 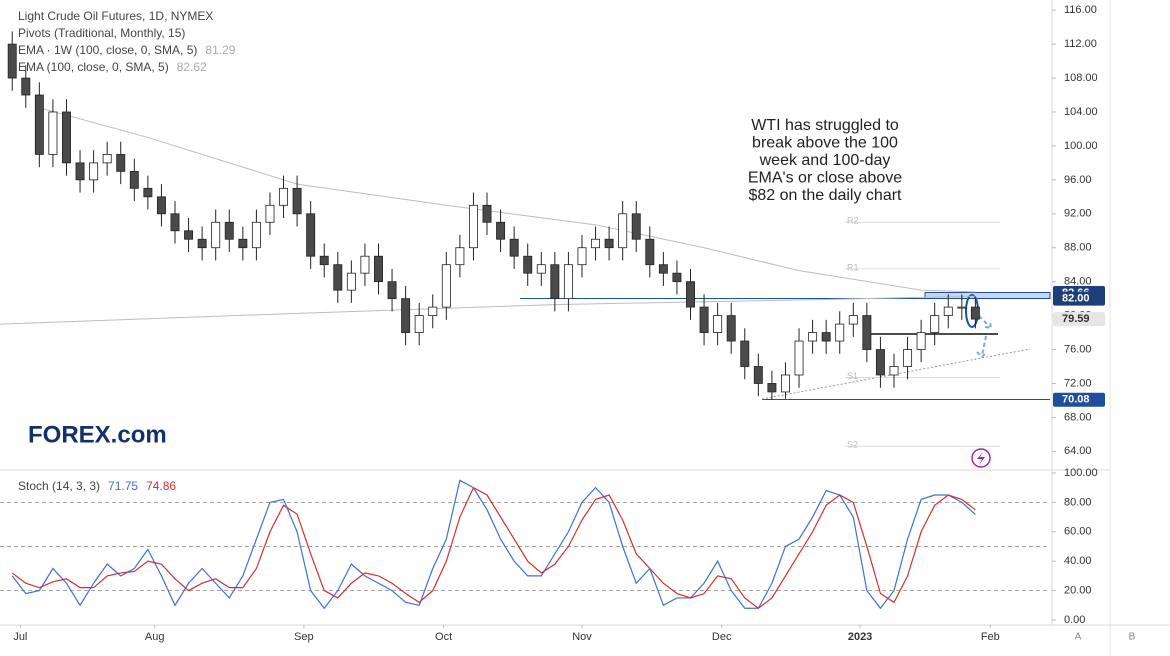 I want to click on price-label: 70.08, so click(x=1076, y=400).